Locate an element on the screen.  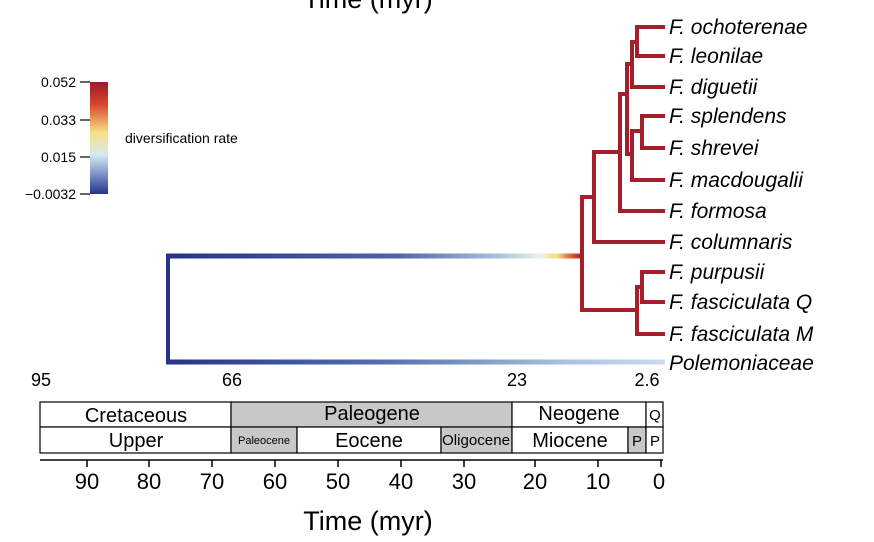
axis-tick-label: 20 is located at coordinates (535, 481).